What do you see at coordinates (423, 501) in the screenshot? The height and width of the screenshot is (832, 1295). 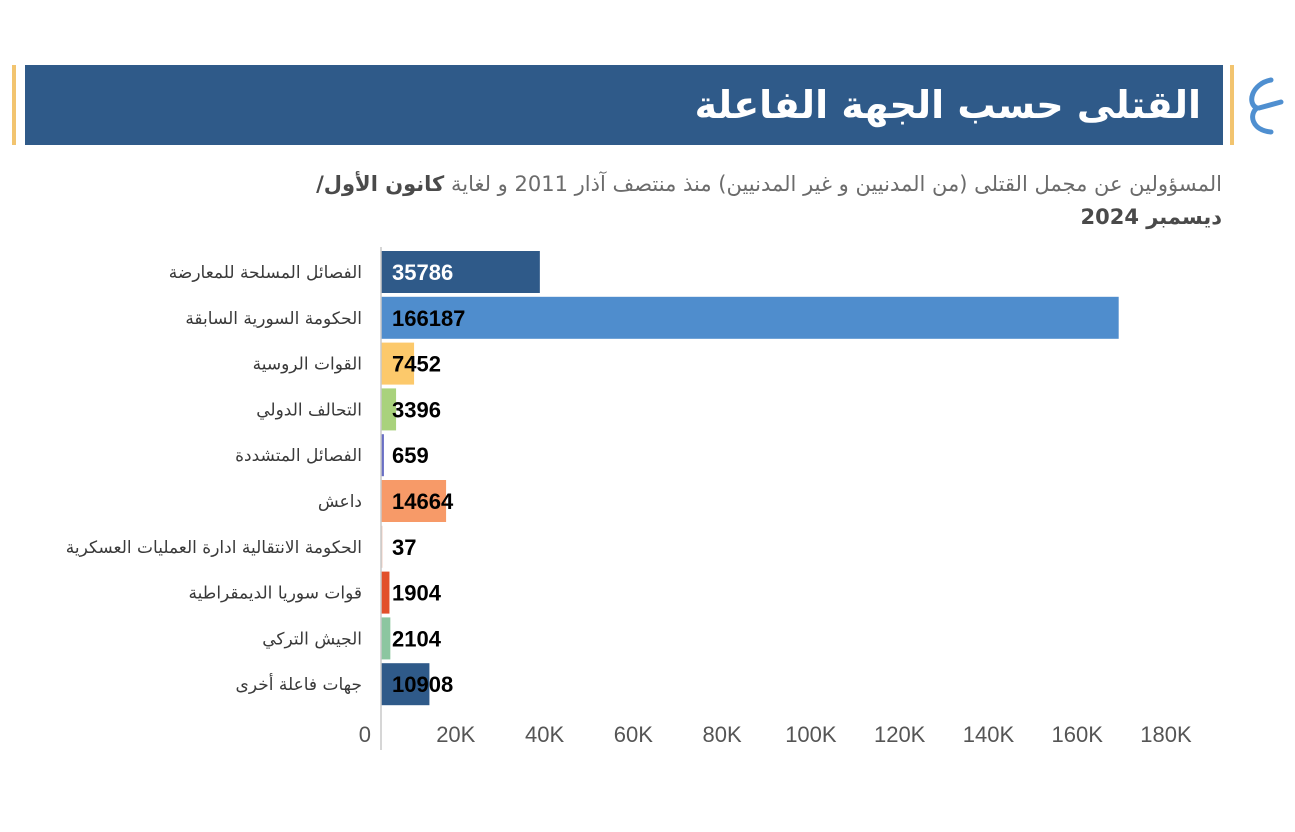 I see `data-label: 14664` at bounding box center [423, 501].